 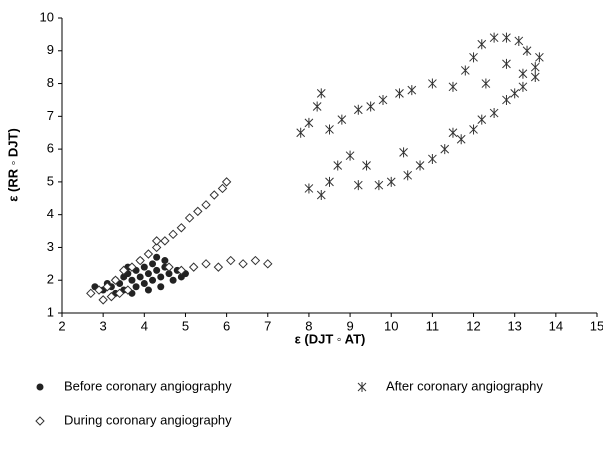 What do you see at coordinates (148, 419) in the screenshot?
I see `legend-label: During coronary angiography` at bounding box center [148, 419].